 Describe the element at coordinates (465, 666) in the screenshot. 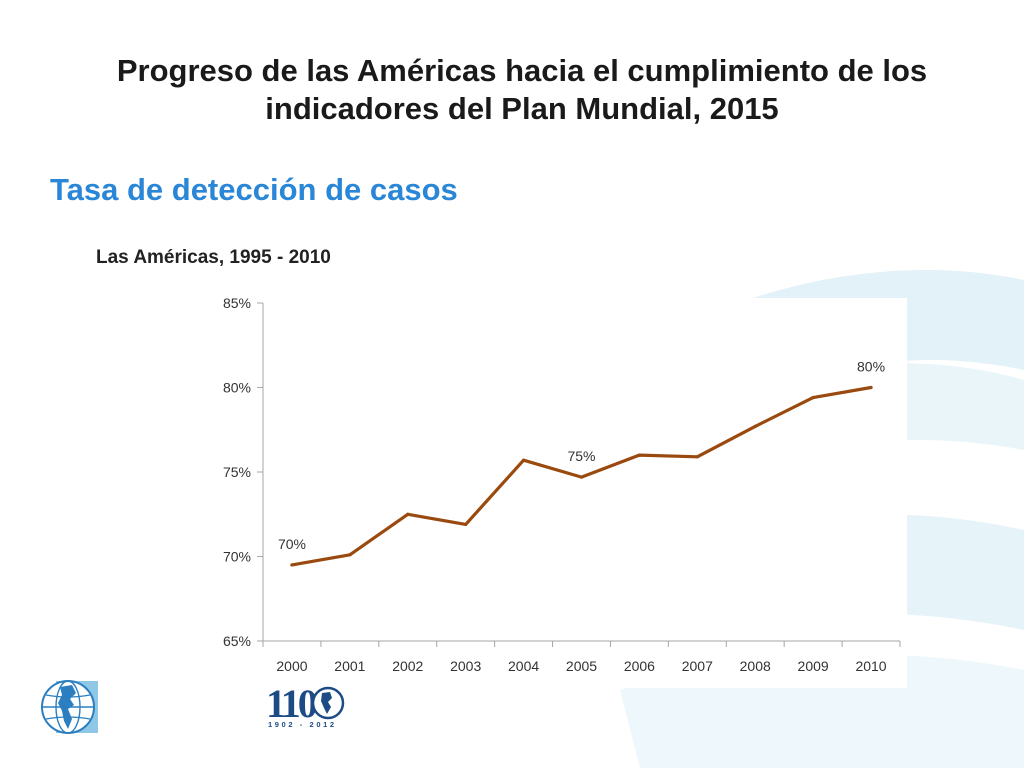

I see `x-tick-label: 2003` at that location.